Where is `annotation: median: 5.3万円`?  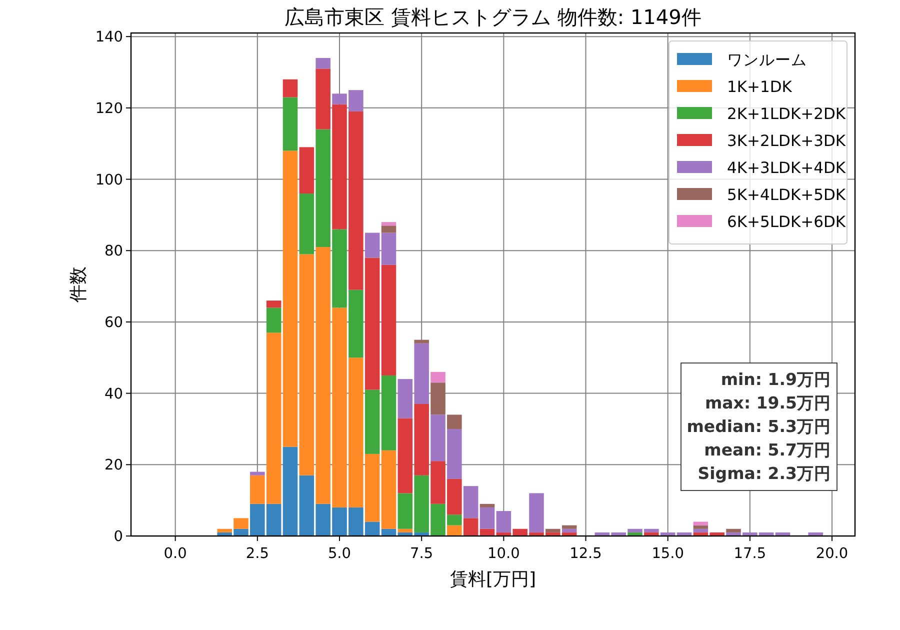
annotation: median: 5.3万円 is located at coordinates (758, 426).